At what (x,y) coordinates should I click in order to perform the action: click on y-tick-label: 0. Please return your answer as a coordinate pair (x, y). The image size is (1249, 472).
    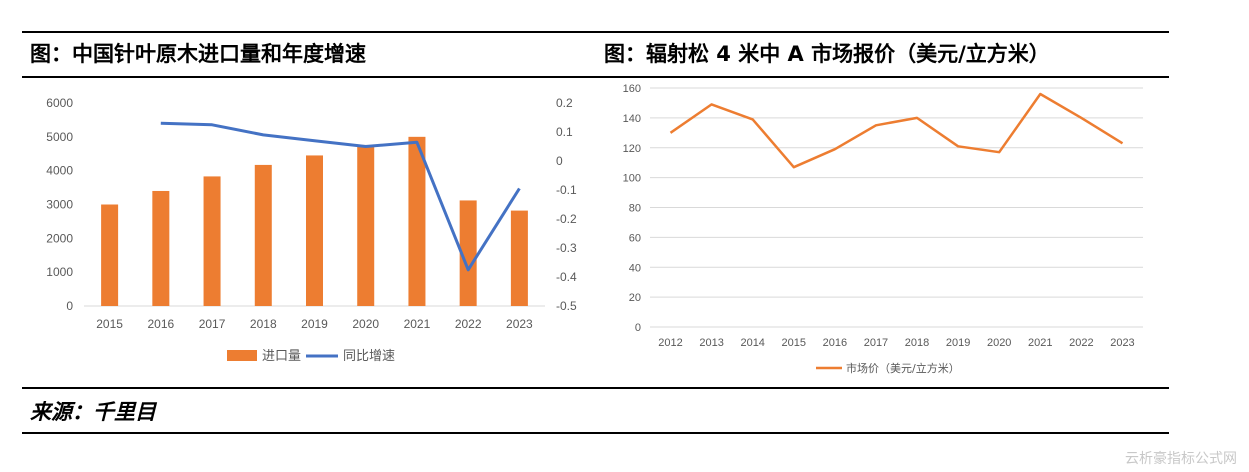
    Looking at the image, I should click on (638, 328).